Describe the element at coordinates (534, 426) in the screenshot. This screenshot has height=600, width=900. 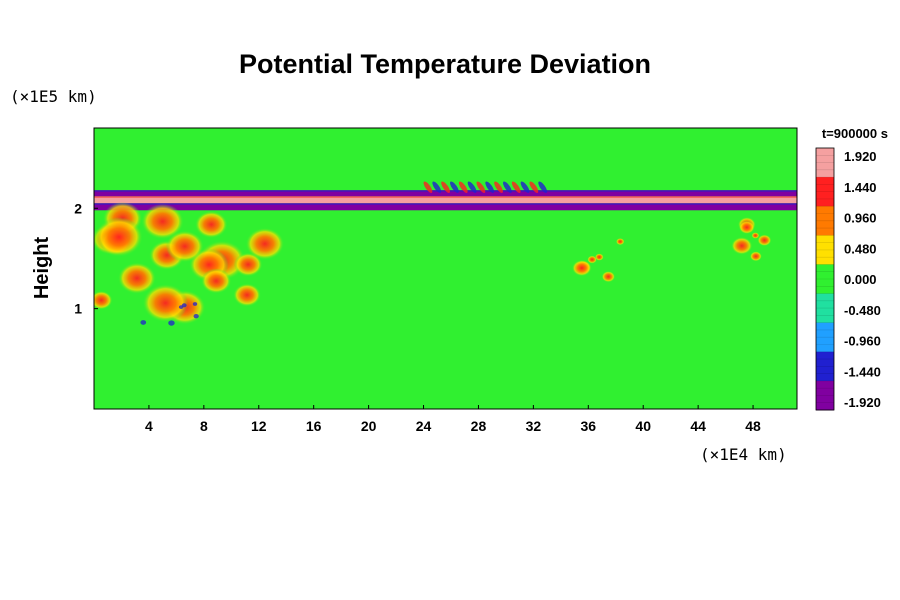
I see `x-tick-label: 32` at that location.